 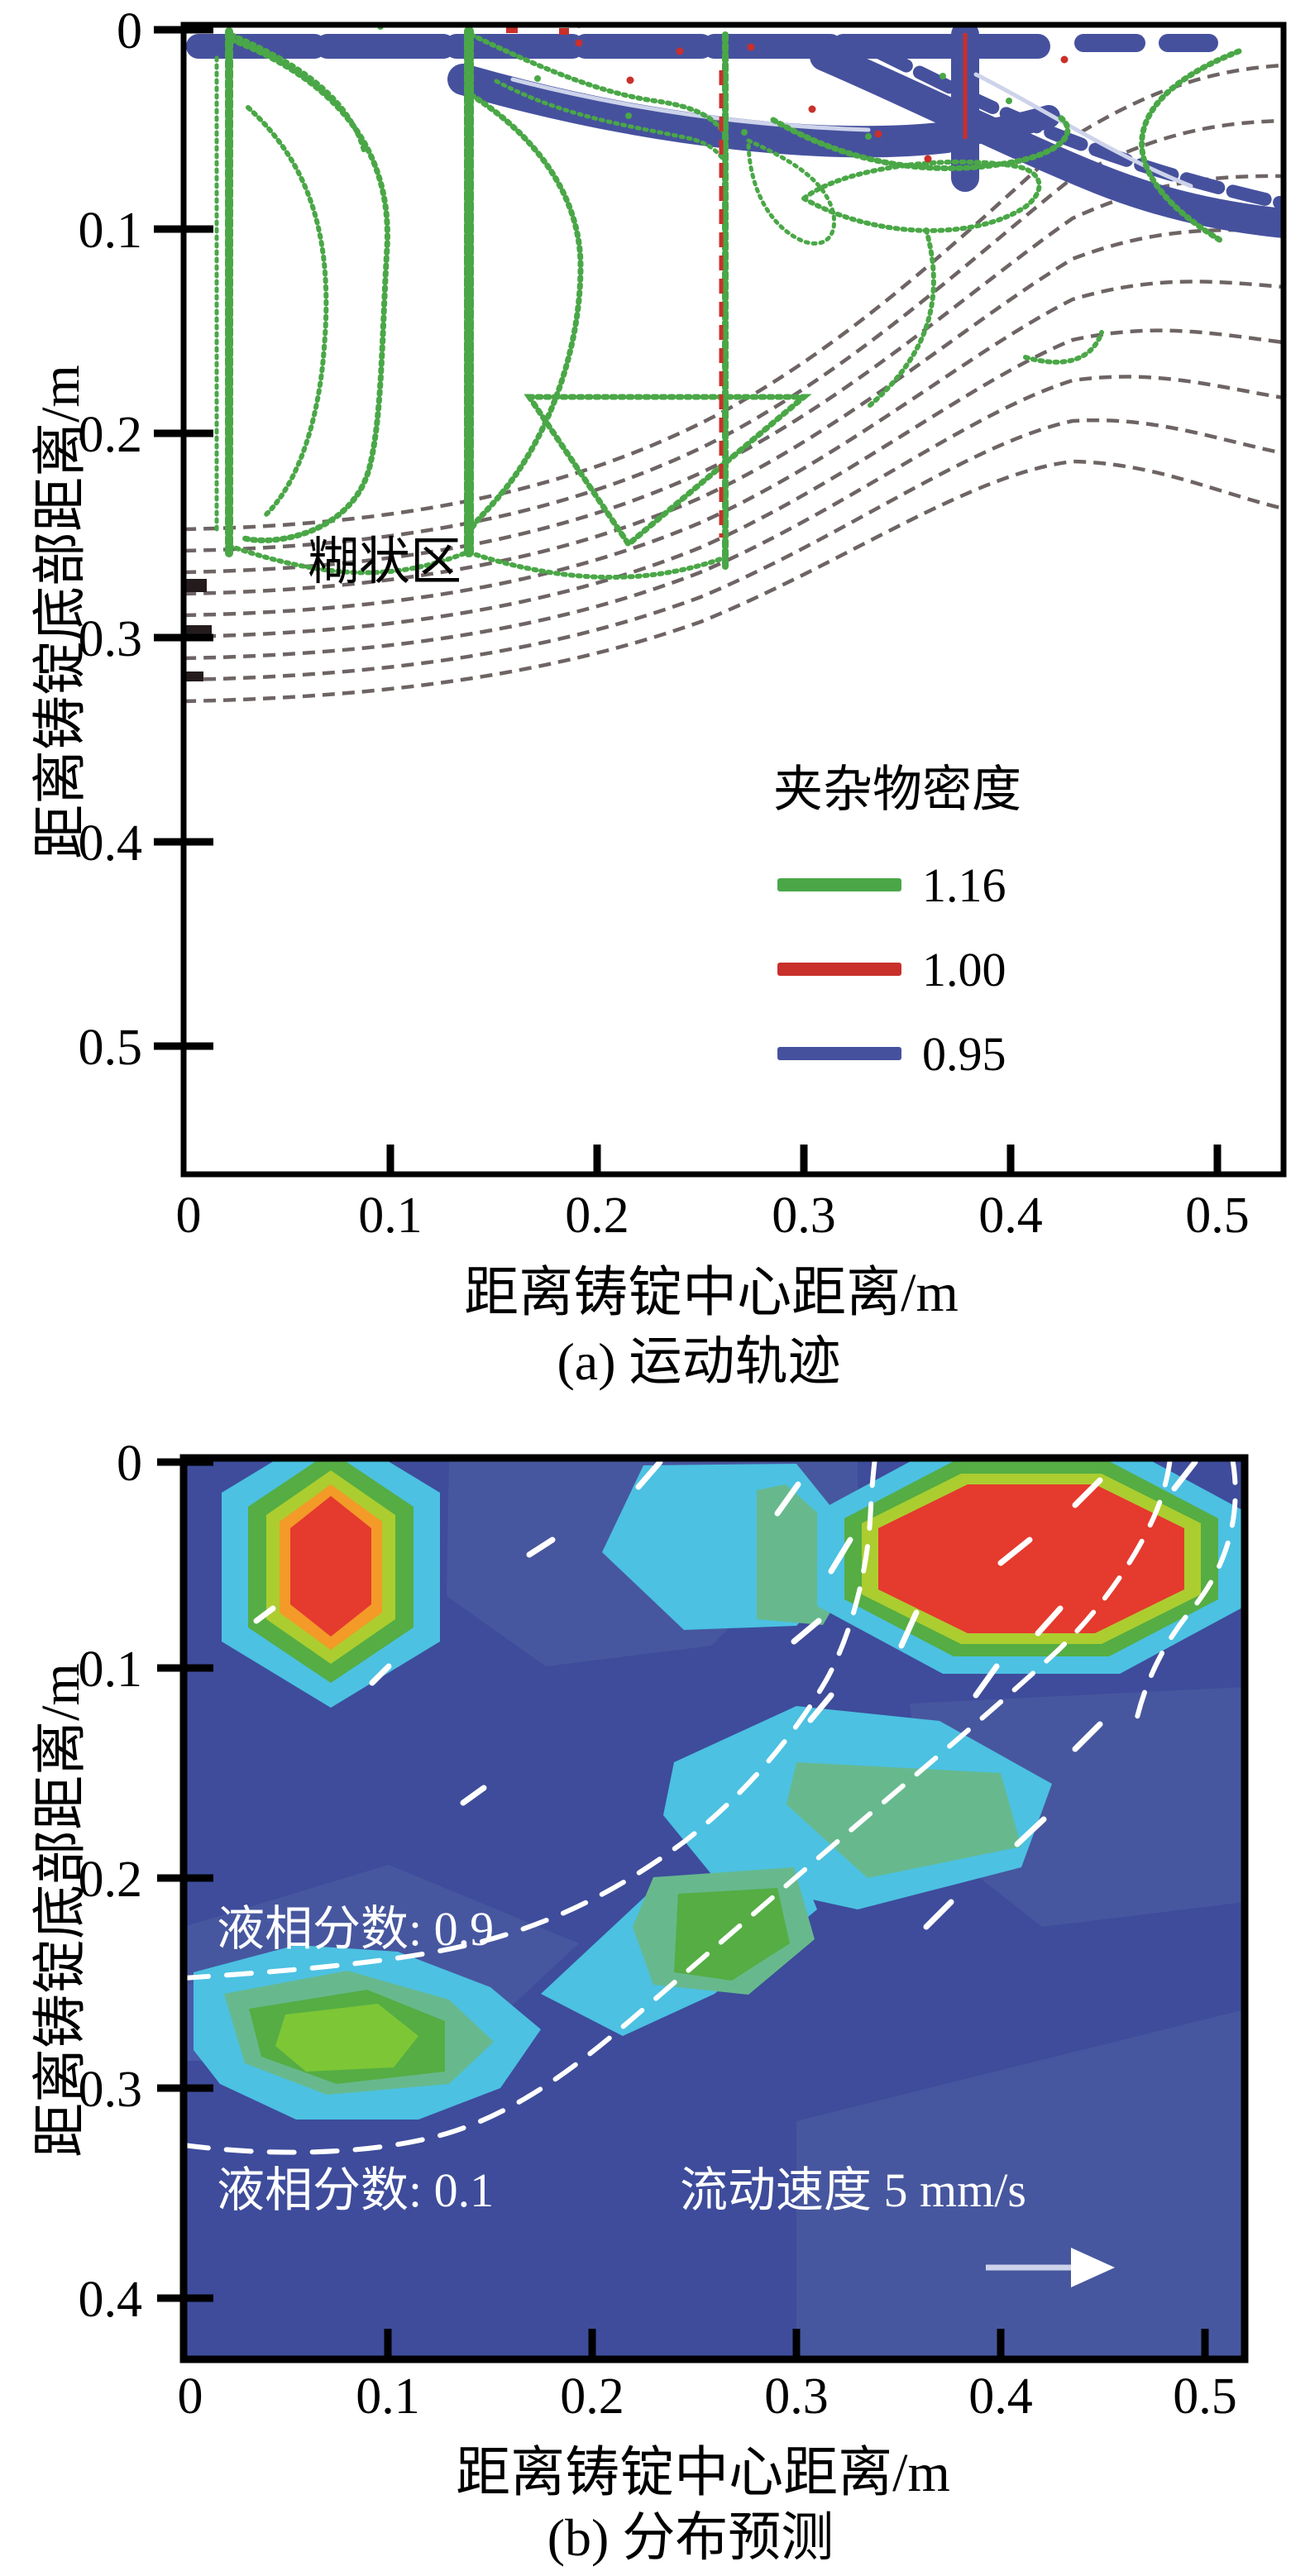 I want to click on green-specks, so click(x=694, y=82).